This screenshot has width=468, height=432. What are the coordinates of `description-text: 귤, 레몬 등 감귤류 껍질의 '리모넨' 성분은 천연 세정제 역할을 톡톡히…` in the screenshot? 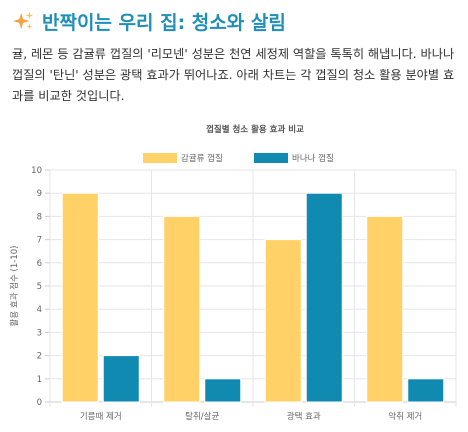 It's located at (233, 75).